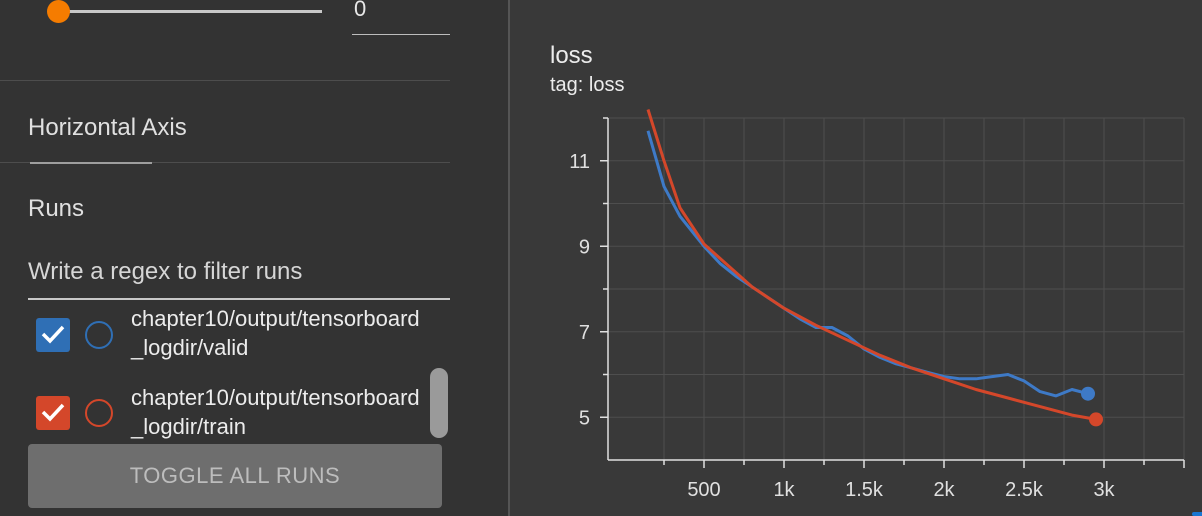 This screenshot has width=1202, height=516. What do you see at coordinates (56, 208) in the screenshot?
I see `runs-heading: Runs` at bounding box center [56, 208].